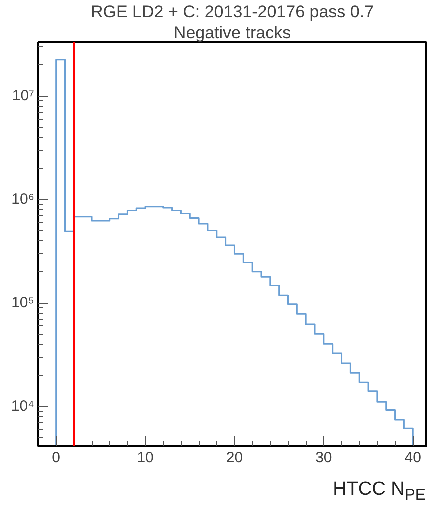 This screenshot has height=508, width=430. I want to click on y-tick-label: 10⁴, so click(23, 406).